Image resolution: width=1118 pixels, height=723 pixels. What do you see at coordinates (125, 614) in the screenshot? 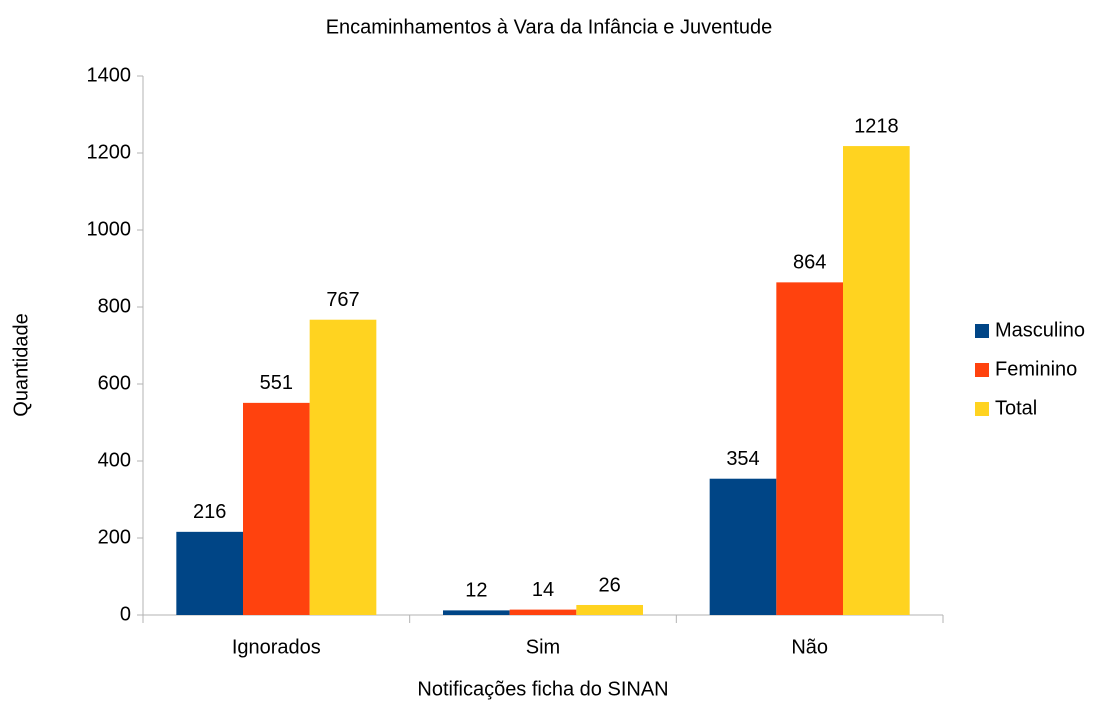
I see `y-tick-label: 0` at bounding box center [125, 614].